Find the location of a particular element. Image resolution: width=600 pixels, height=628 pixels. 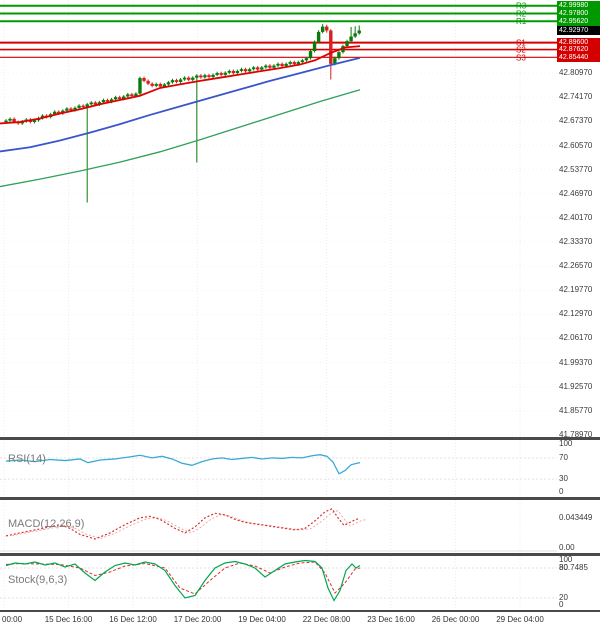

stoch-axis-label: 80 is located at coordinates (563, 567).